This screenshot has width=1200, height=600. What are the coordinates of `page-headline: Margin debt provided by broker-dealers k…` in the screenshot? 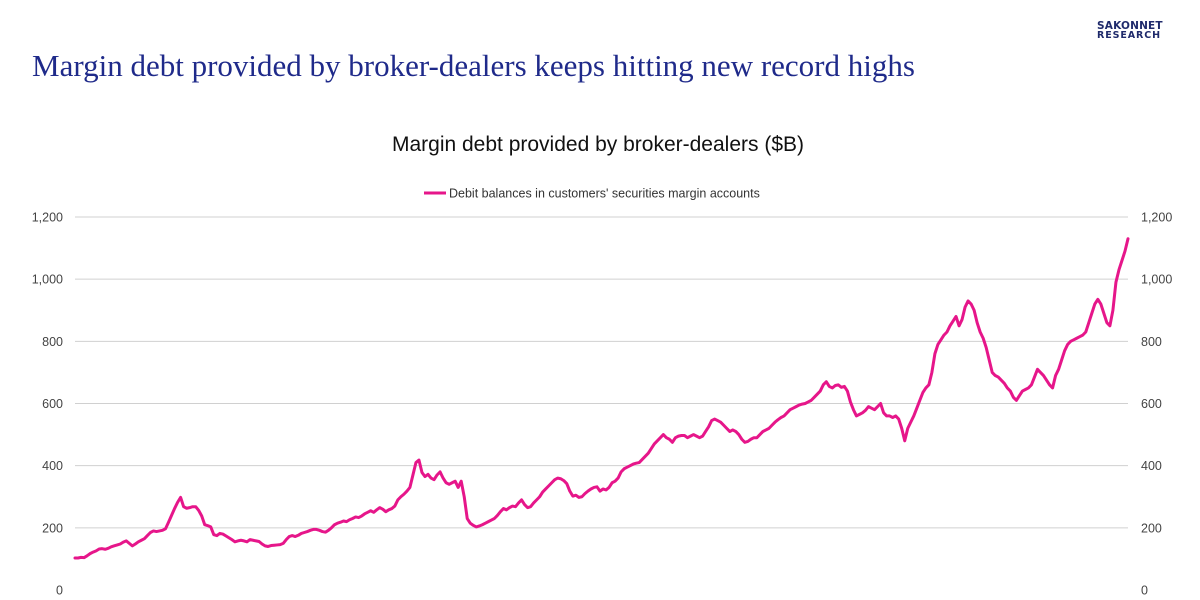 It's located at (473, 65).